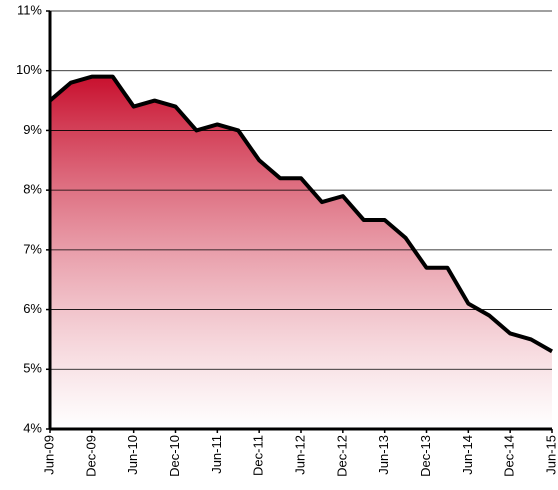 This screenshot has height=490, width=558. What do you see at coordinates (90, 456) in the screenshot?
I see `x-tick-label: Dec-09` at bounding box center [90, 456].